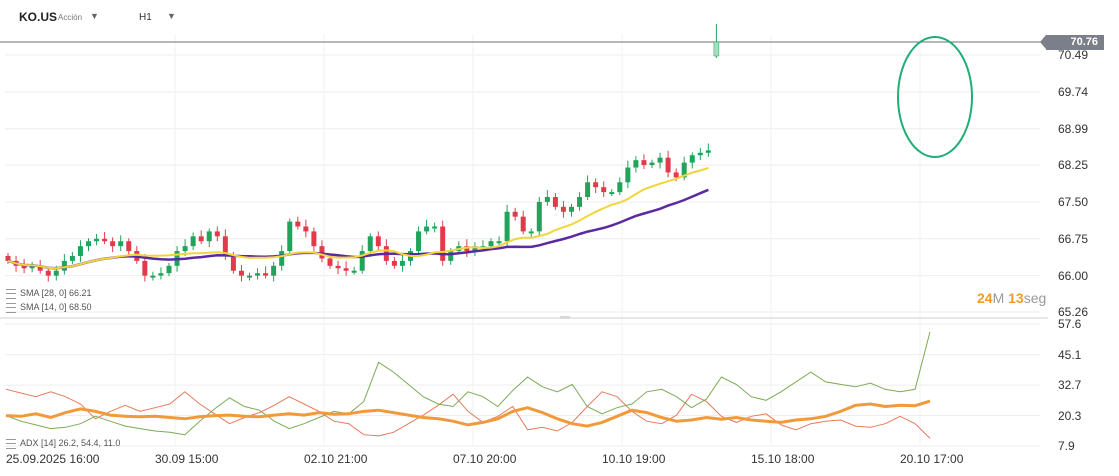 This screenshot has width=1119, height=476. Describe the element at coordinates (1073, 312) in the screenshot. I see `price-axis-label: 65.26` at that location.